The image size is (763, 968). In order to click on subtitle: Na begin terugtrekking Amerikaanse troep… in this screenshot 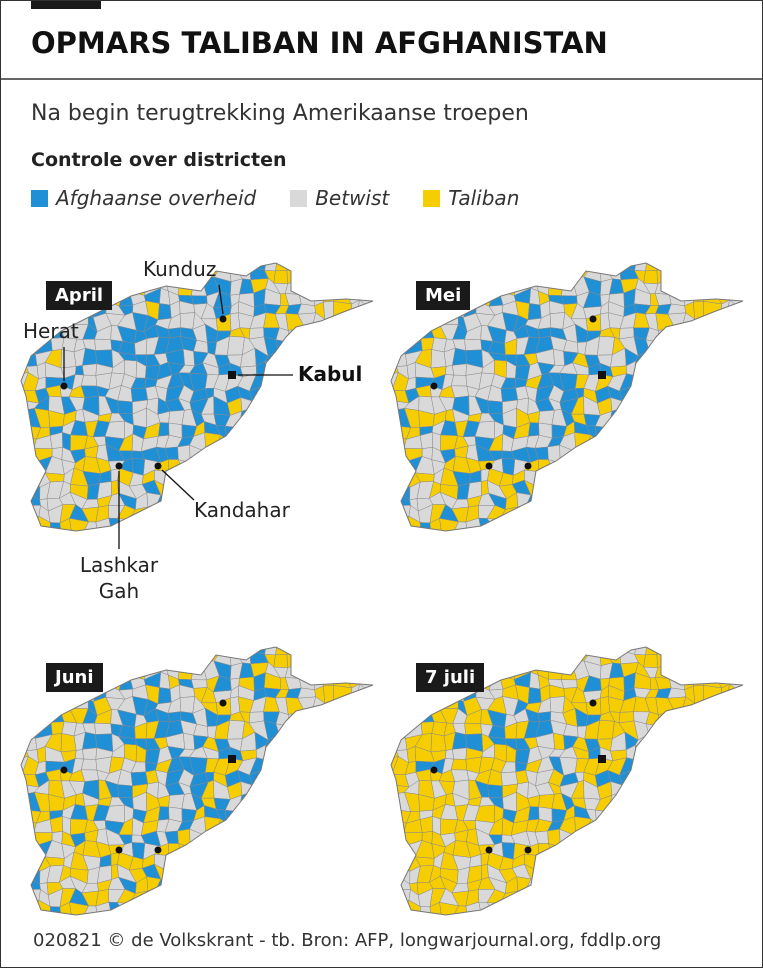, I will do `click(280, 113)`.